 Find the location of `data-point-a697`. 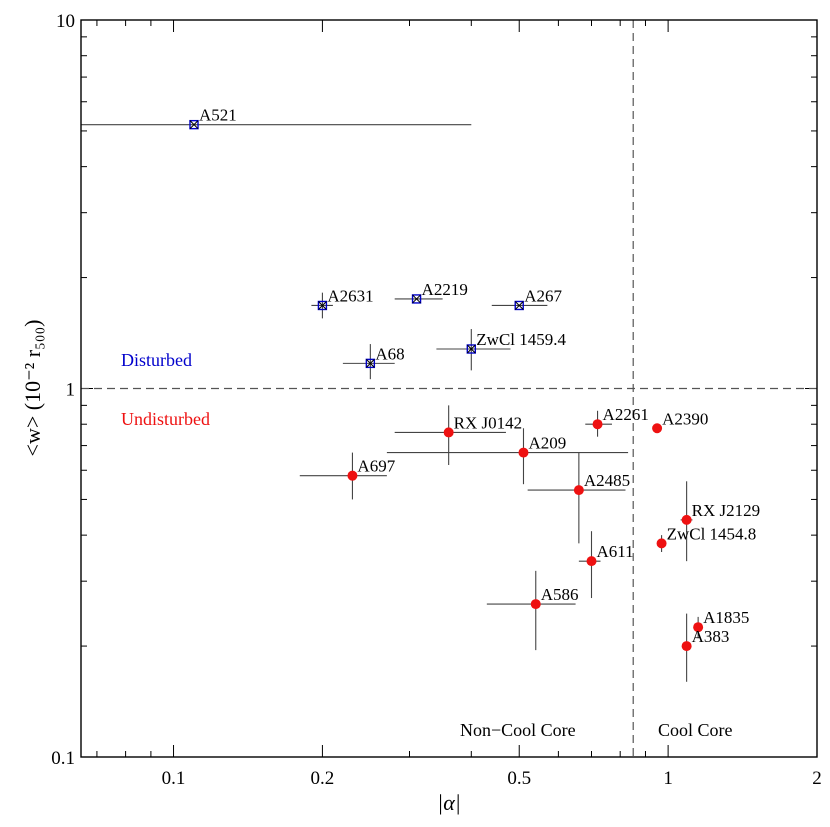

data-point-a697 is located at coordinates (352, 475).